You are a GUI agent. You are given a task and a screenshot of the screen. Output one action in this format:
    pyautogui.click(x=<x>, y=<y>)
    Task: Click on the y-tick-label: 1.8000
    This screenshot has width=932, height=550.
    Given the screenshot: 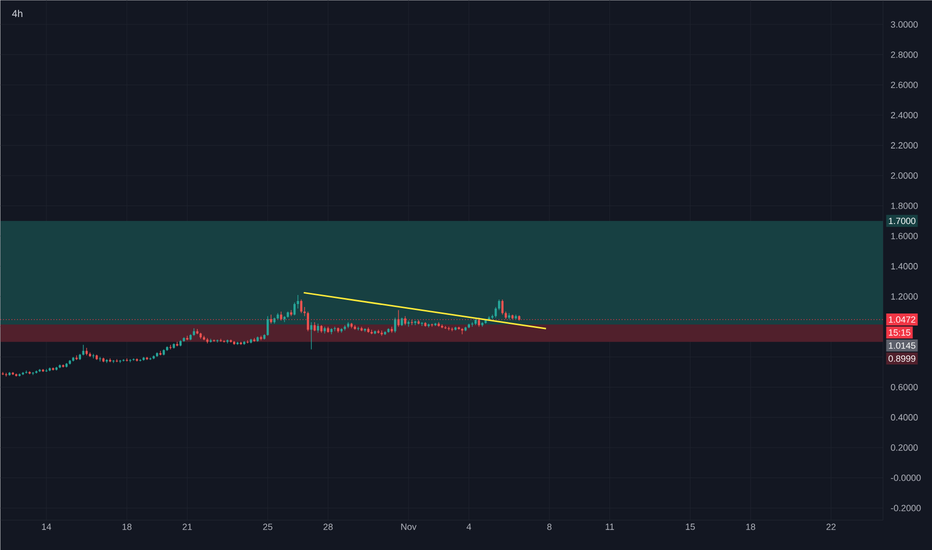 What is the action you would take?
    pyautogui.click(x=904, y=205)
    